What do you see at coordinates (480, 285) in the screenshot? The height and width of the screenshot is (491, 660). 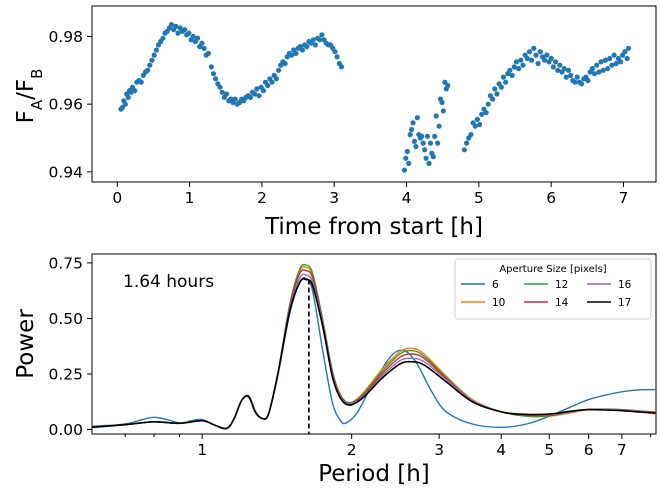 I see `legend-entry-6: 6` at bounding box center [480, 285].